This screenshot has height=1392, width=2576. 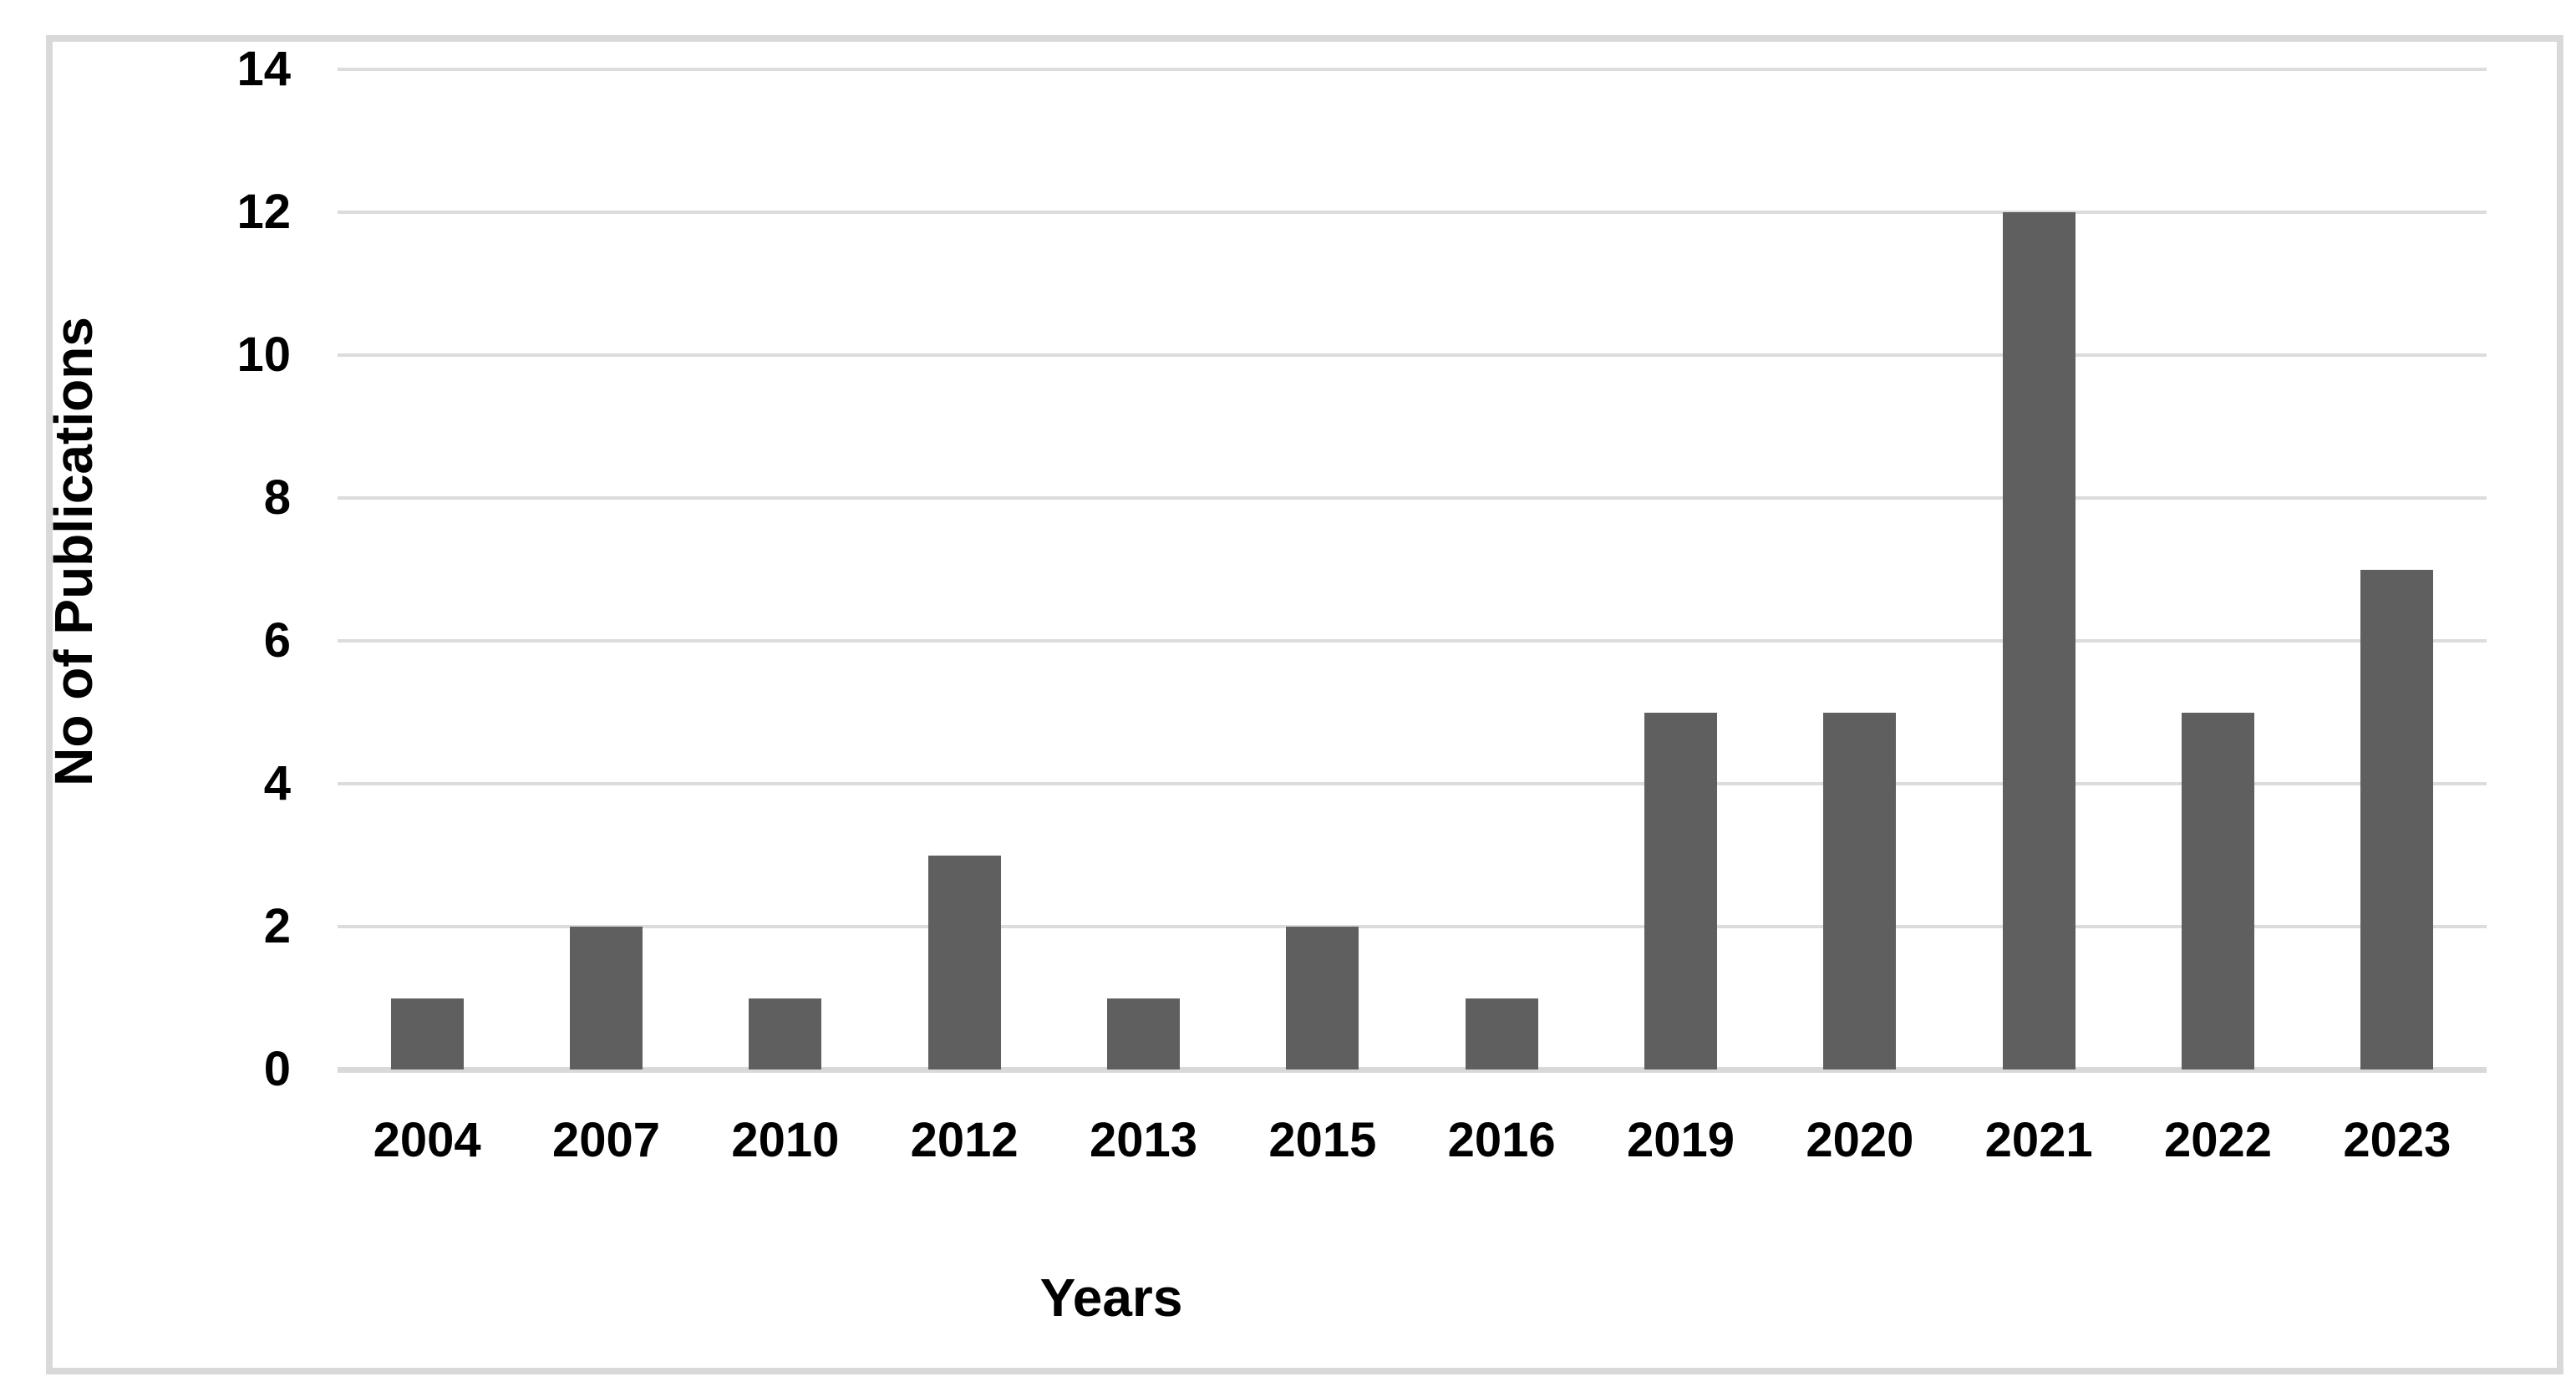 What do you see at coordinates (277, 926) in the screenshot?
I see `y-tick-label-2: 2` at bounding box center [277, 926].